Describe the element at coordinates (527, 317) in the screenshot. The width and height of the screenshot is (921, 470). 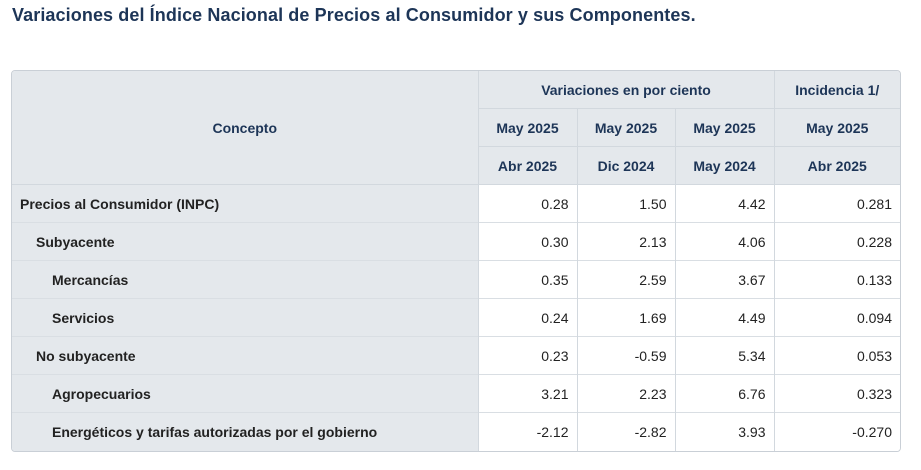
I see `cell-value: 0.24` at that location.